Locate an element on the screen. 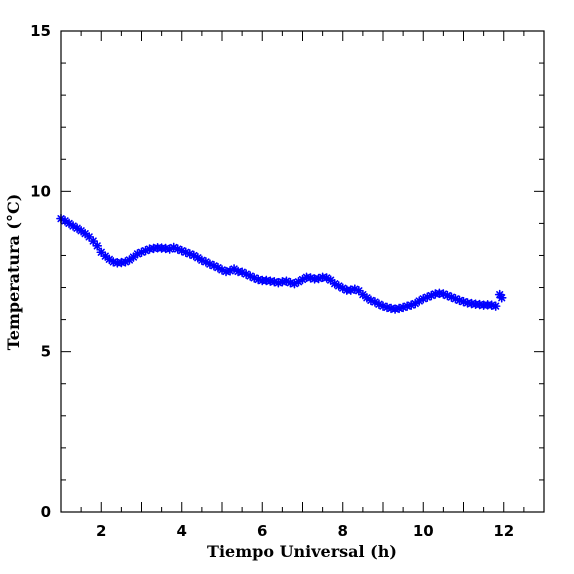 The height and width of the screenshot is (574, 574). y-tick-label: 10 is located at coordinates (40, 191).